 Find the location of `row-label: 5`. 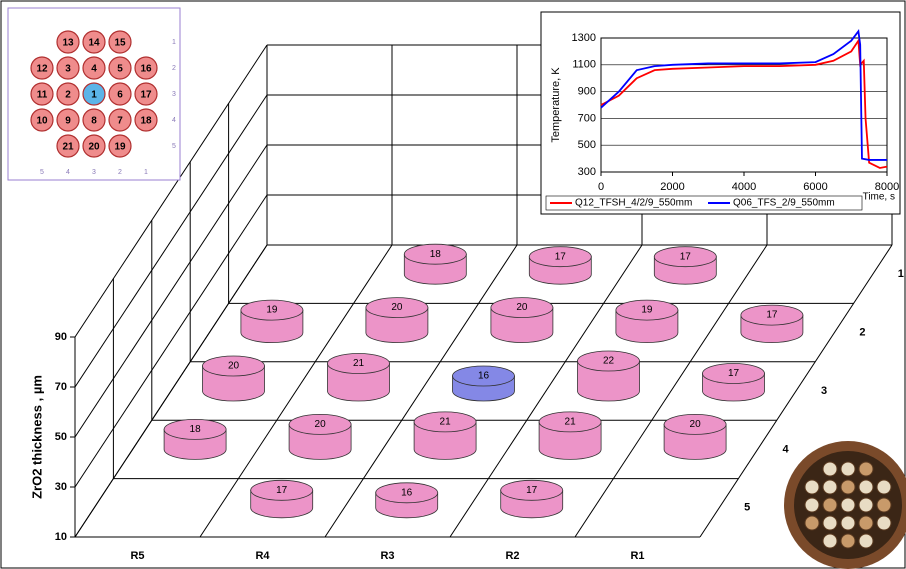

row-label: 5 is located at coordinates (747, 508).